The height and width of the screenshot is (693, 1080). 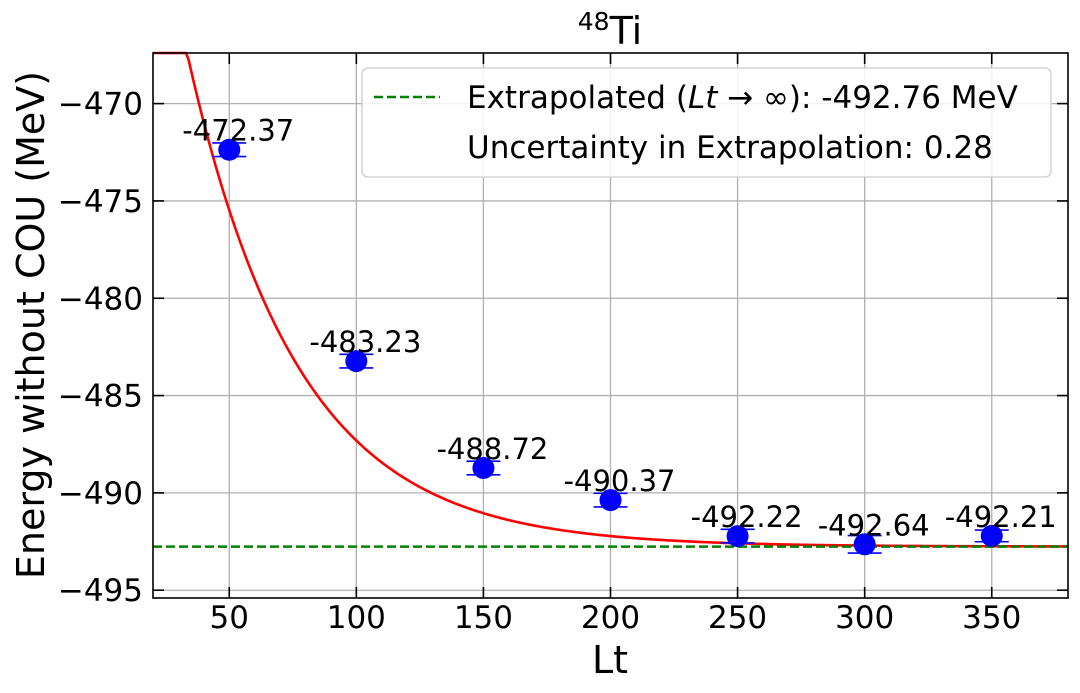 I want to click on data-label: -472.37, so click(x=238, y=131).